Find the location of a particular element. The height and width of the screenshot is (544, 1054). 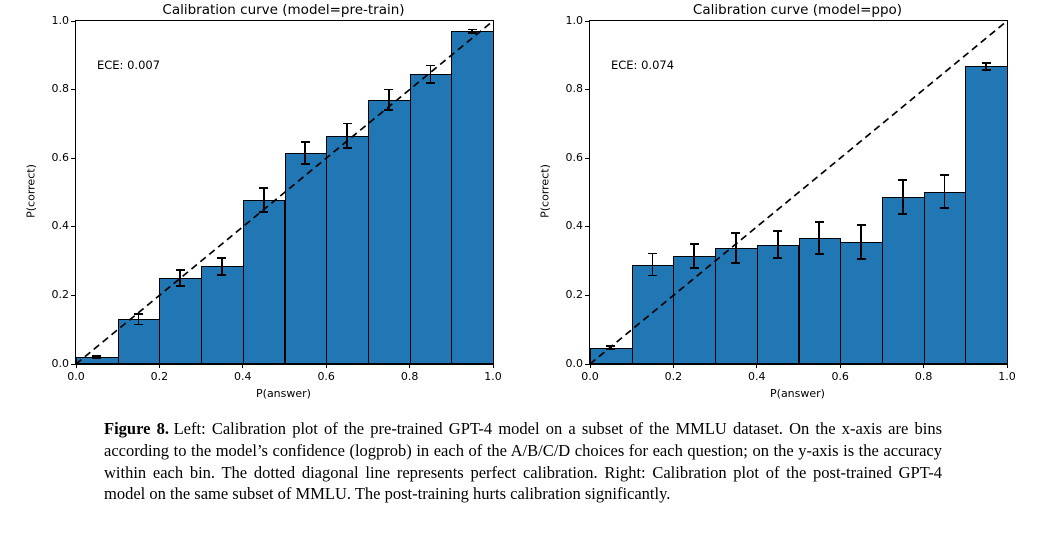

y-tick-label: 0.8 is located at coordinates (574, 89).